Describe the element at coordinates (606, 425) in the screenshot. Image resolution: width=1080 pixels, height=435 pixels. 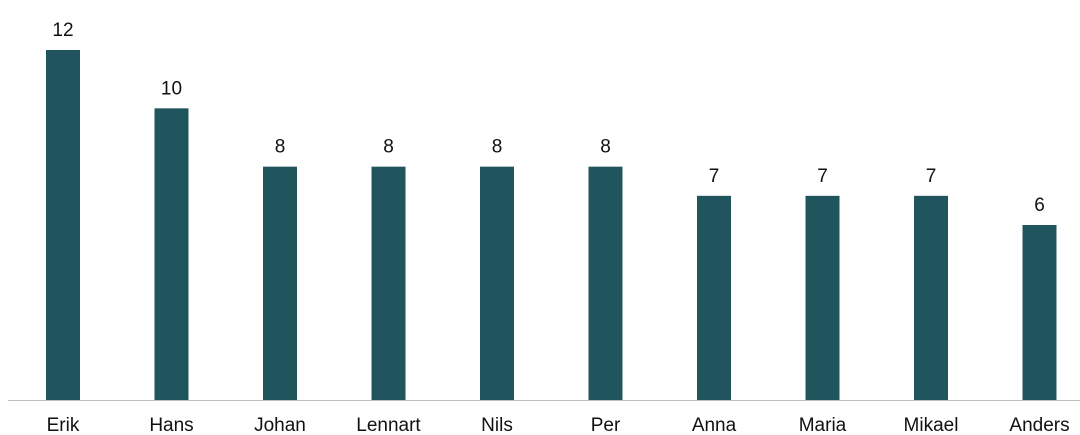
I see `category-label-per: Per` at that location.